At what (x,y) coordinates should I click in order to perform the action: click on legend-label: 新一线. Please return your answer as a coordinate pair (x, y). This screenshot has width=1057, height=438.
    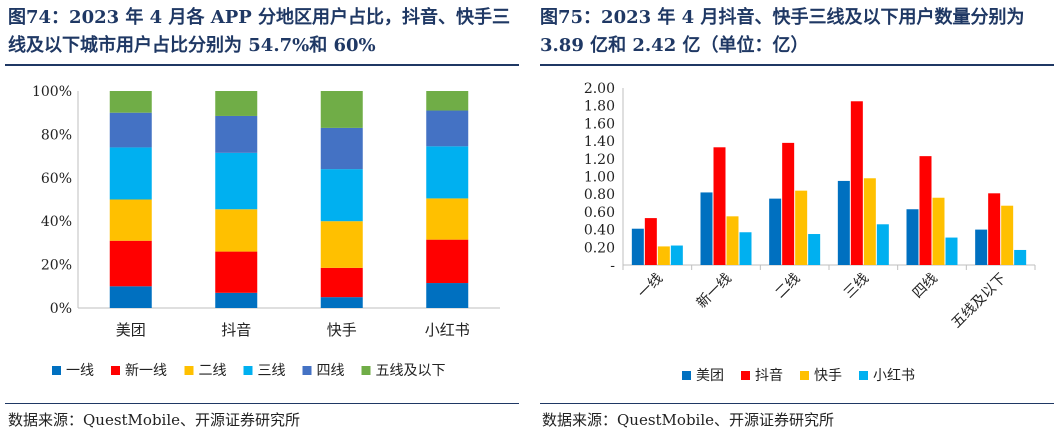
    Looking at the image, I should click on (146, 371).